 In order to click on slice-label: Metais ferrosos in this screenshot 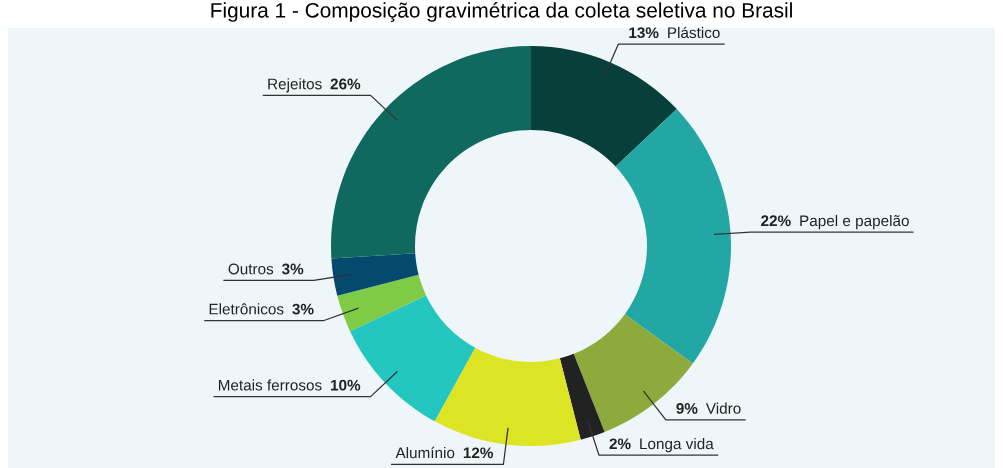, I will do `click(270, 385)`.